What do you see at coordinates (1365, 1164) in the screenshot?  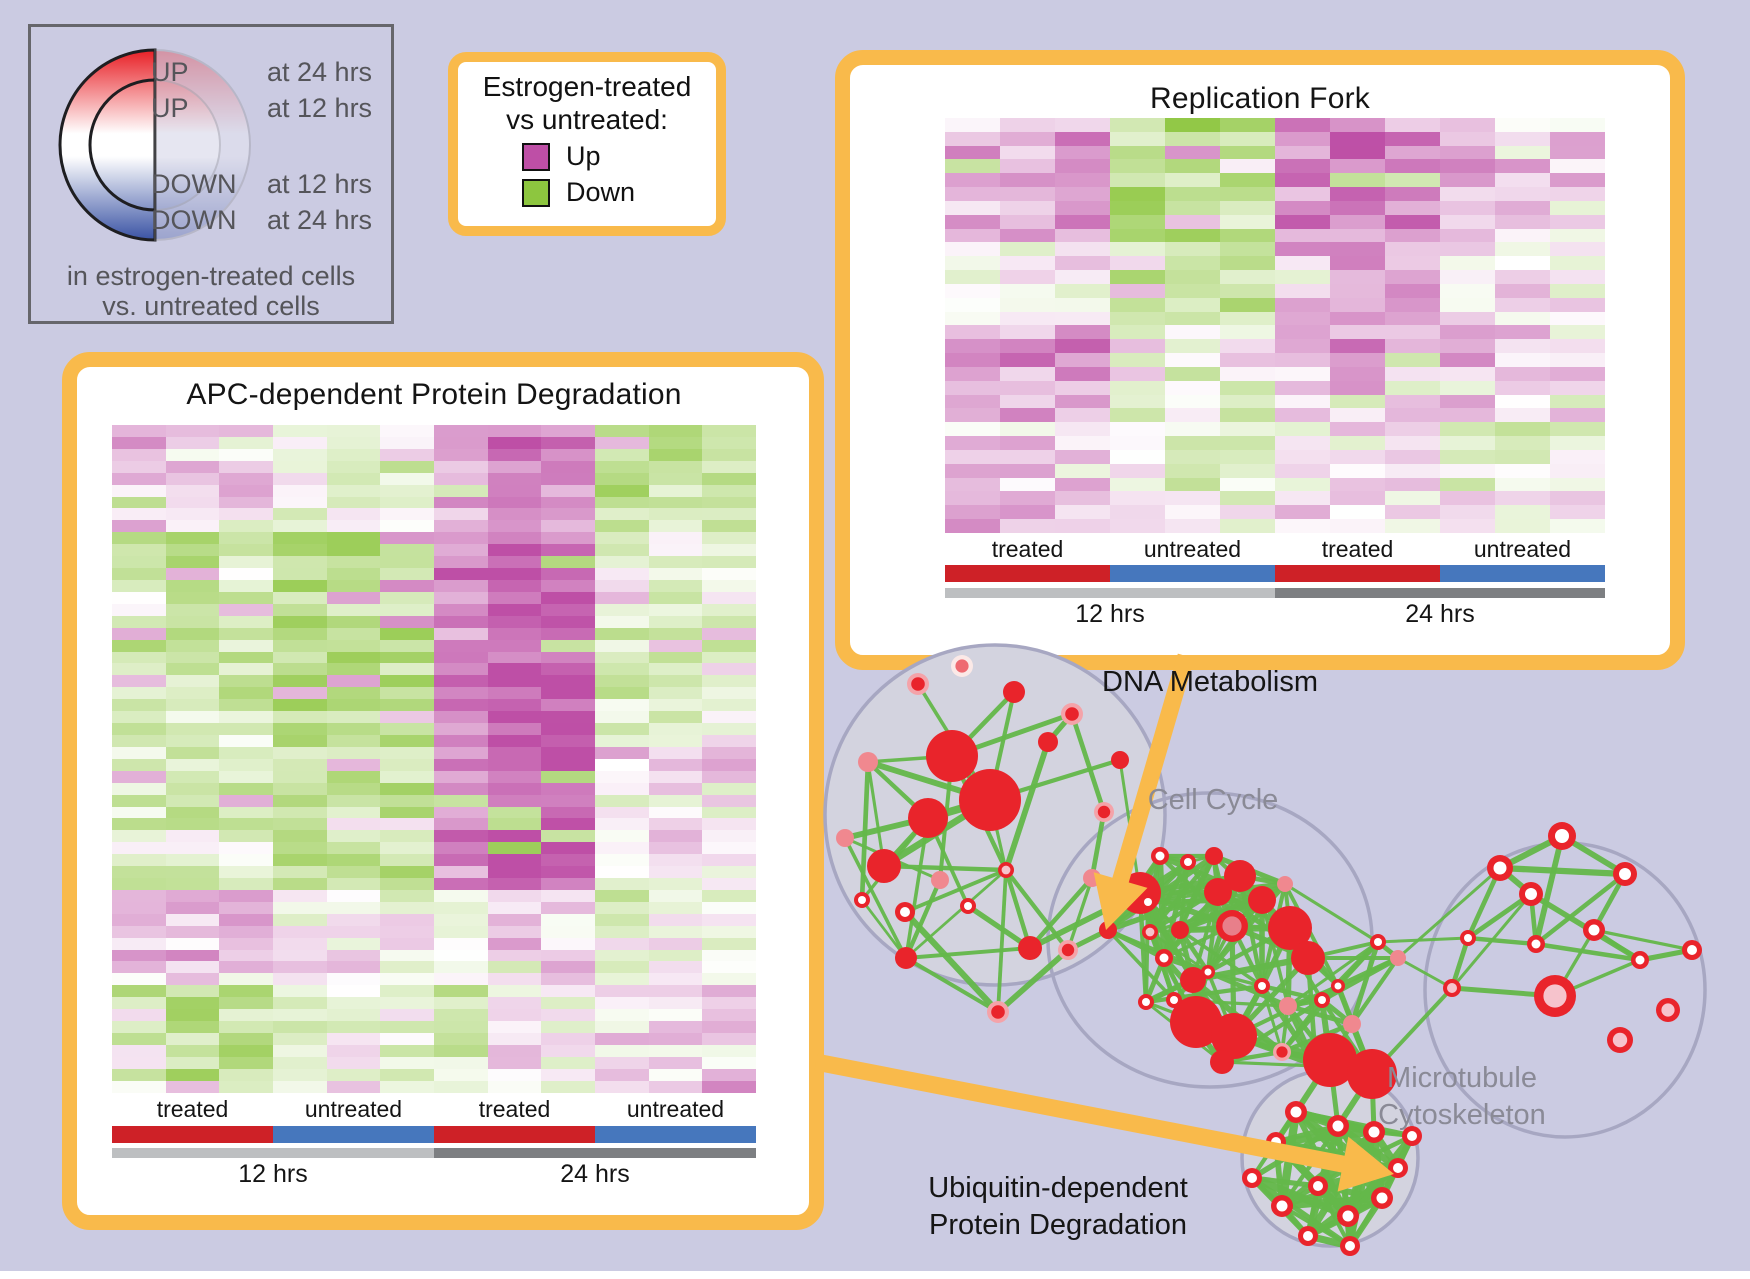 I see `arrow-apc-panel-to-ubiquitin-cluster-head` at bounding box center [1365, 1164].